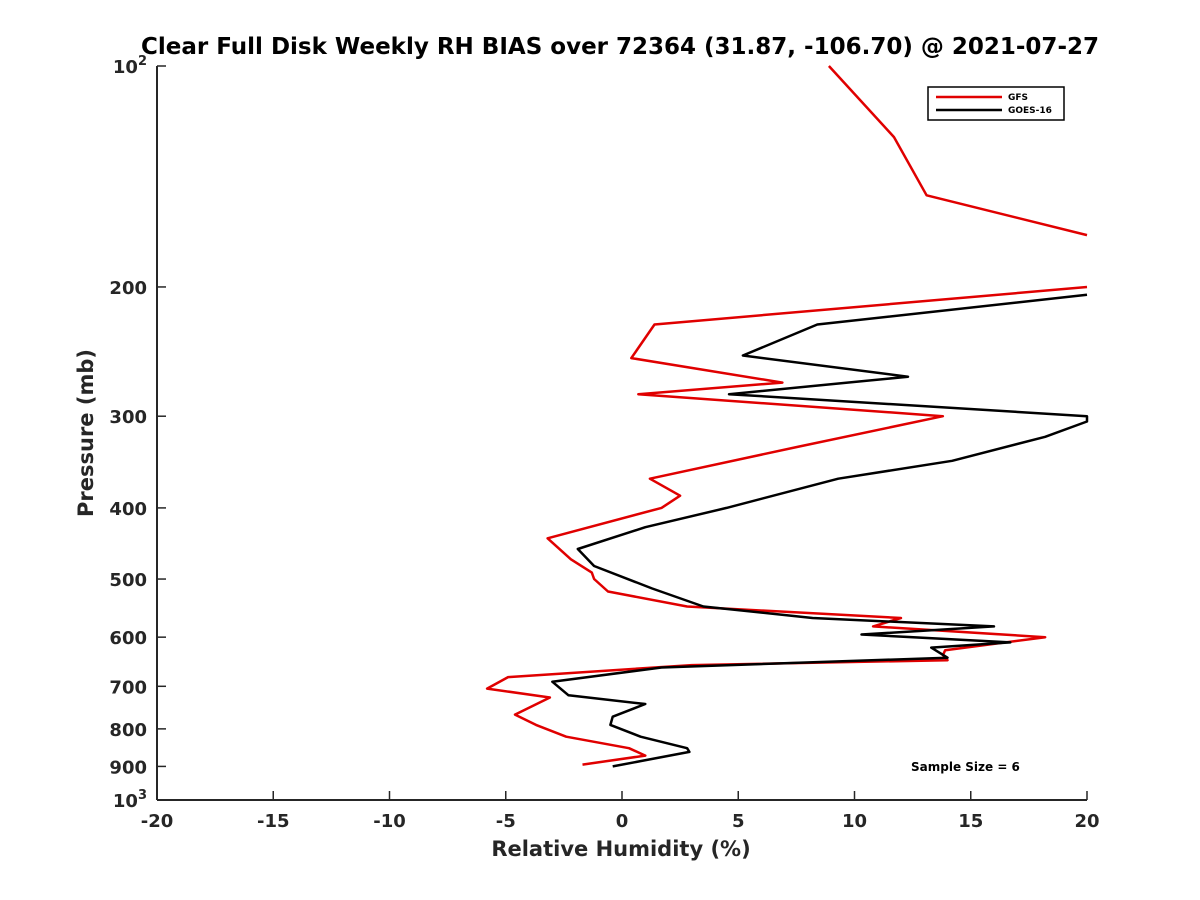  What do you see at coordinates (854, 821) in the screenshot?
I see `x-tick-label: 10` at bounding box center [854, 821].